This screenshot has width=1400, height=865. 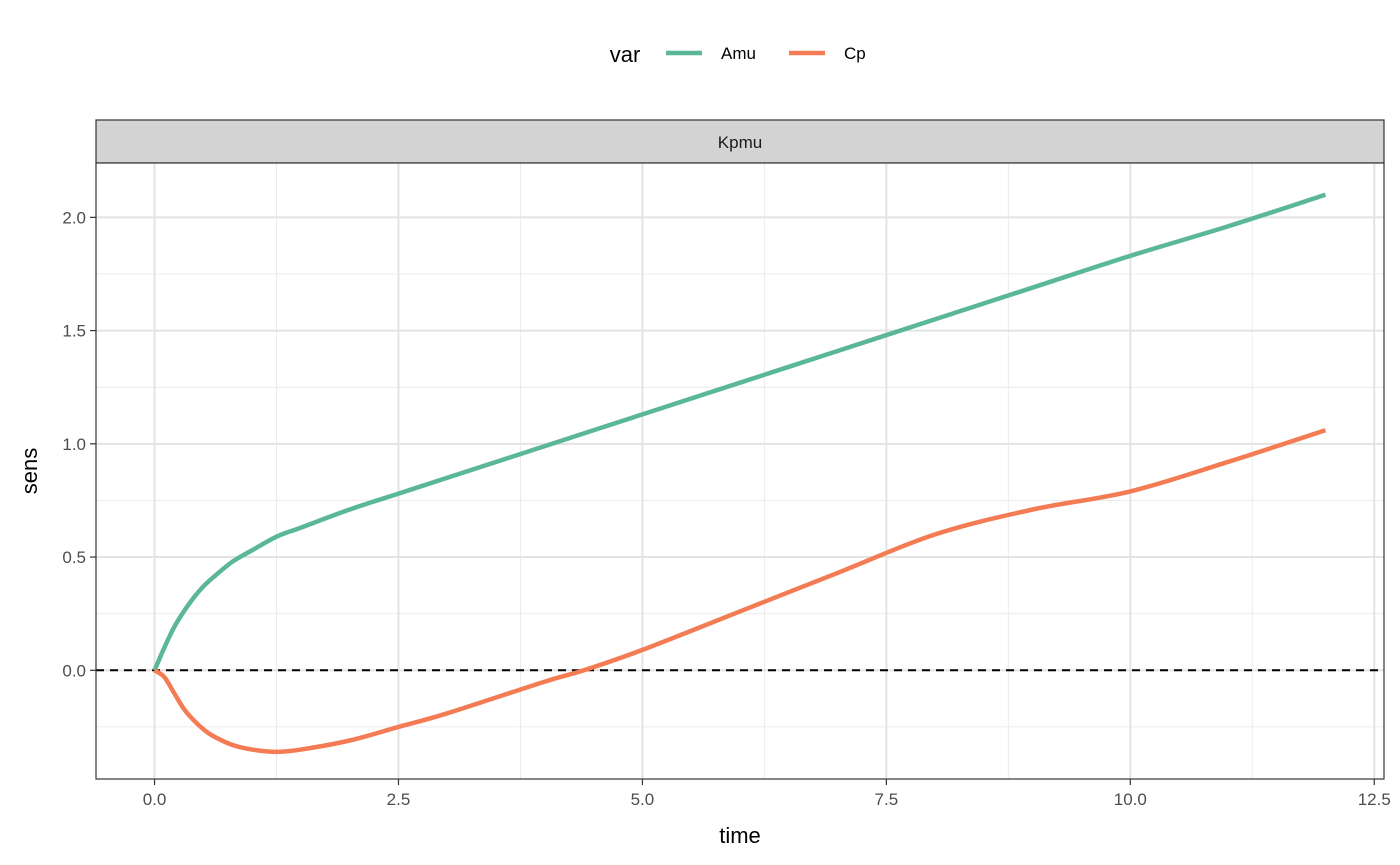 I want to click on x-axis-title: time, so click(x=740, y=835).